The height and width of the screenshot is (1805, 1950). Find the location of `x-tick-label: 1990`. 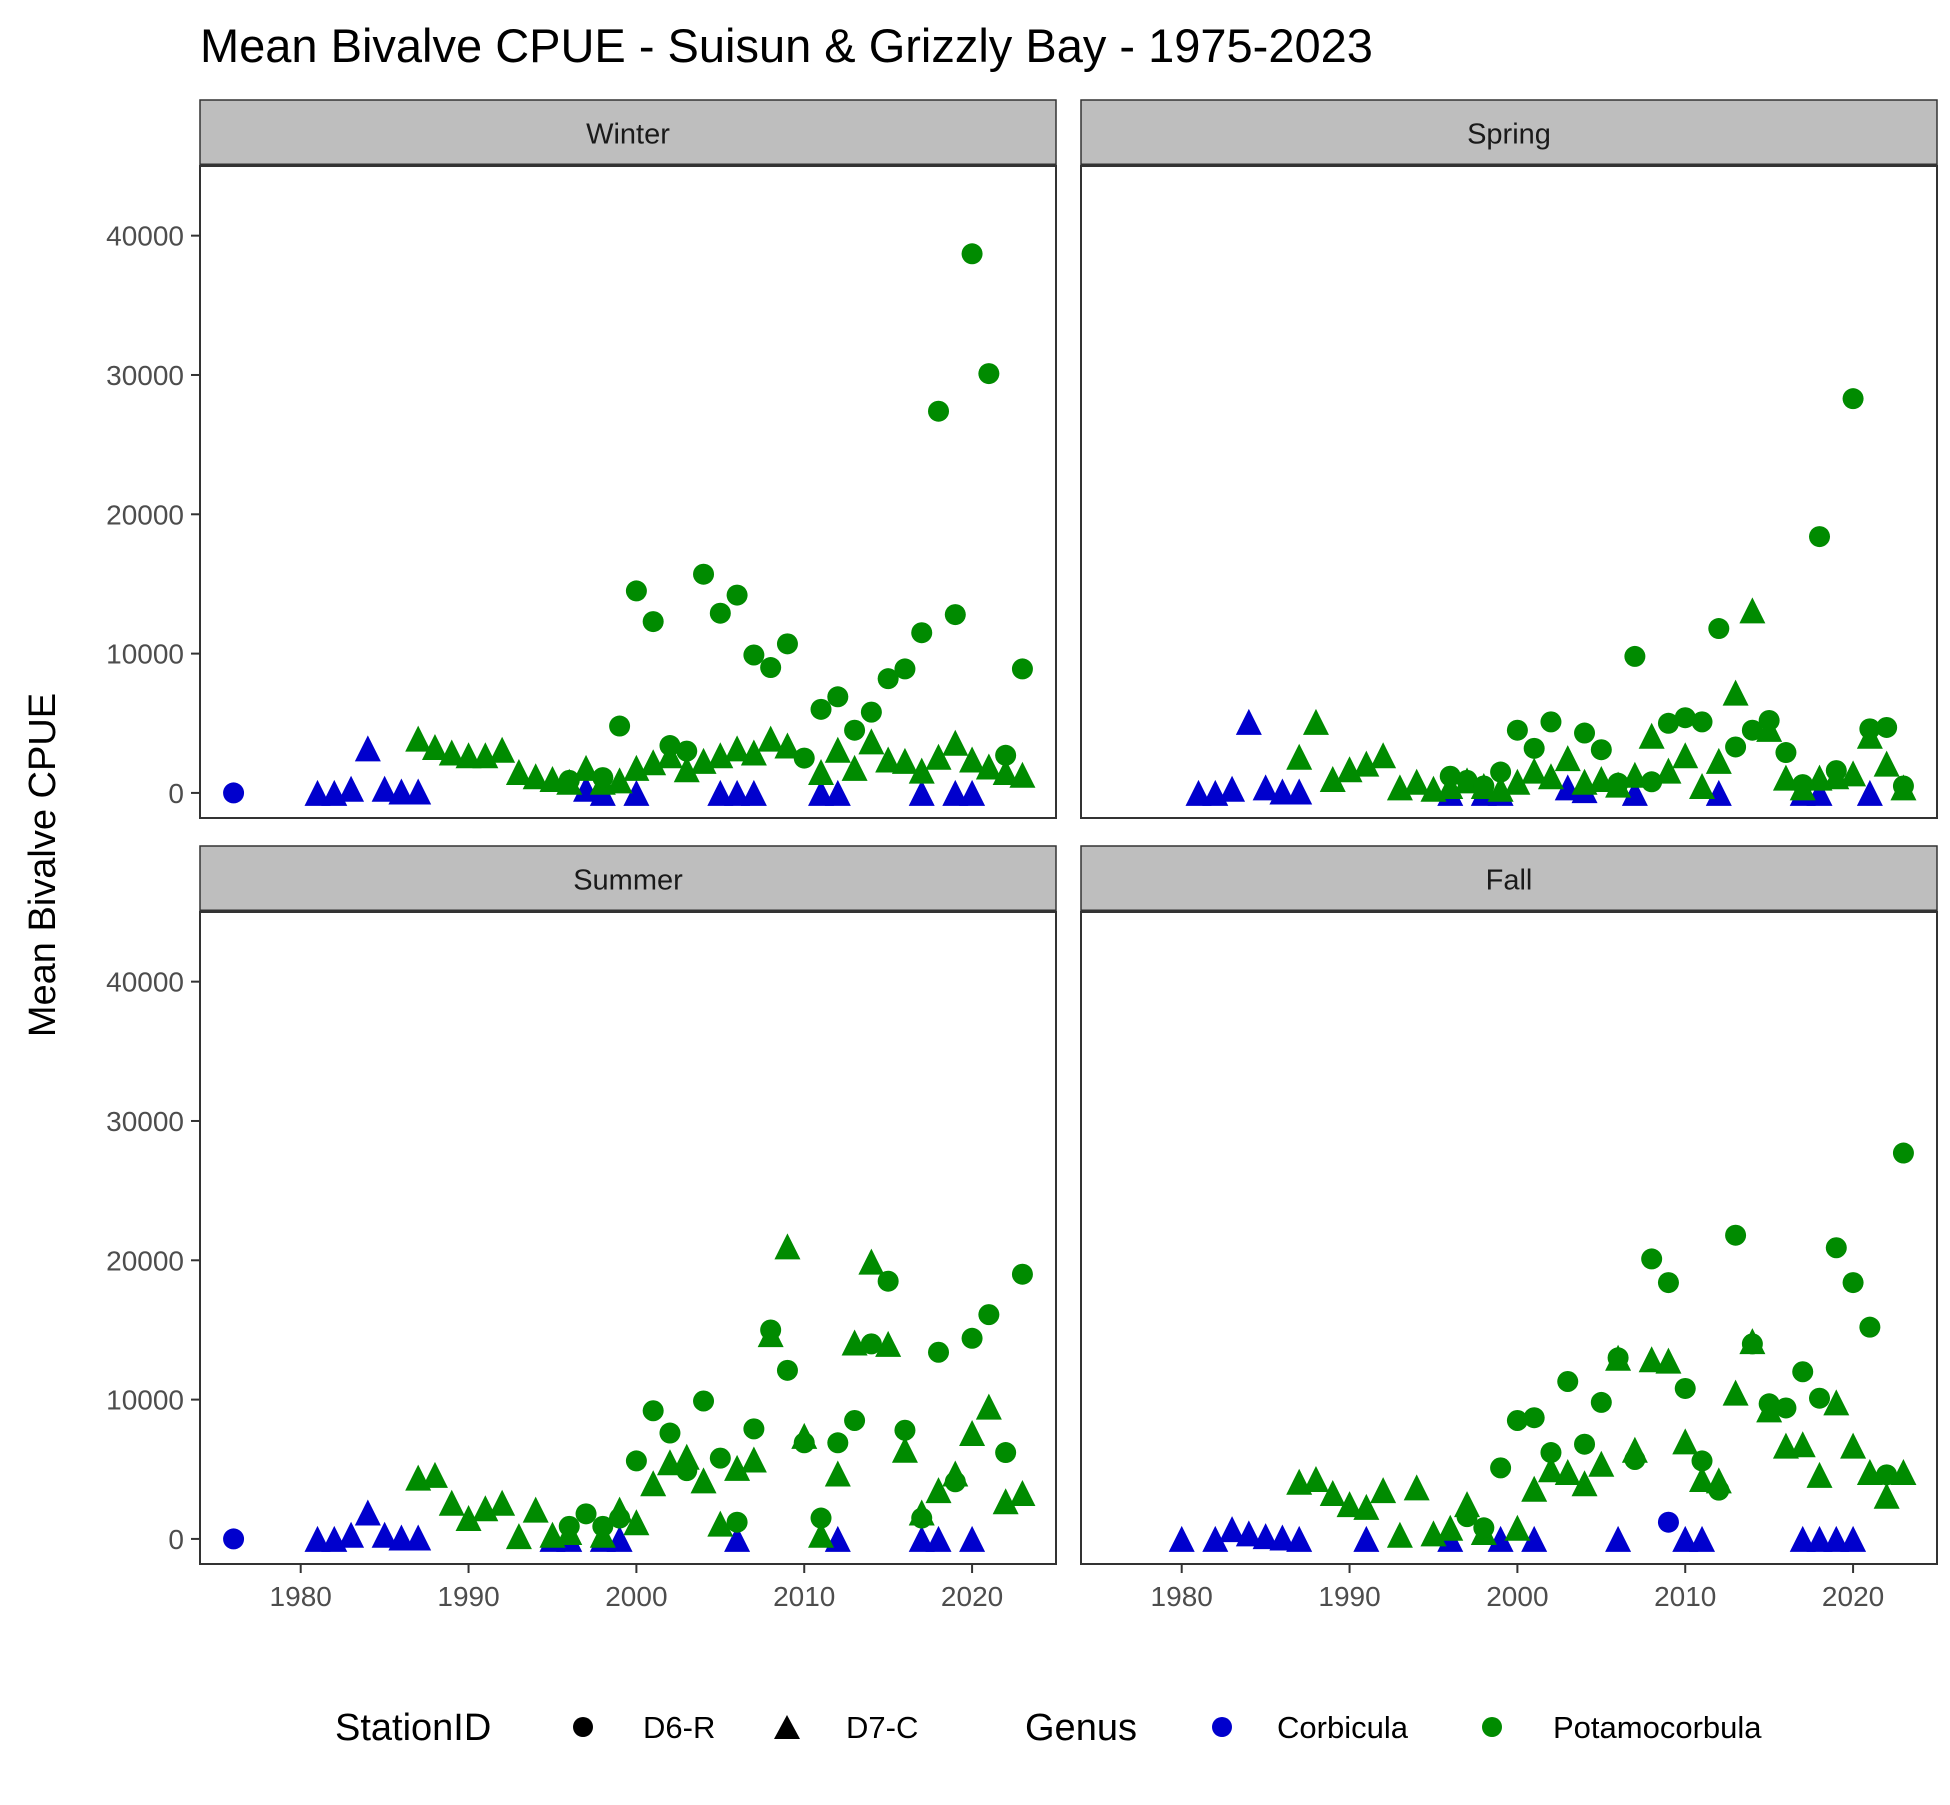

x-tick-label: 1990 is located at coordinates (1349, 1596).